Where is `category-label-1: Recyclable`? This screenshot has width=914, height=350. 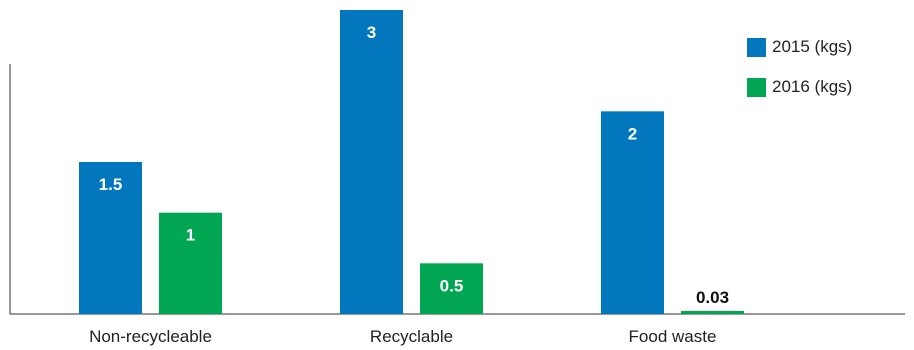 category-label-1: Recyclable is located at coordinates (411, 336).